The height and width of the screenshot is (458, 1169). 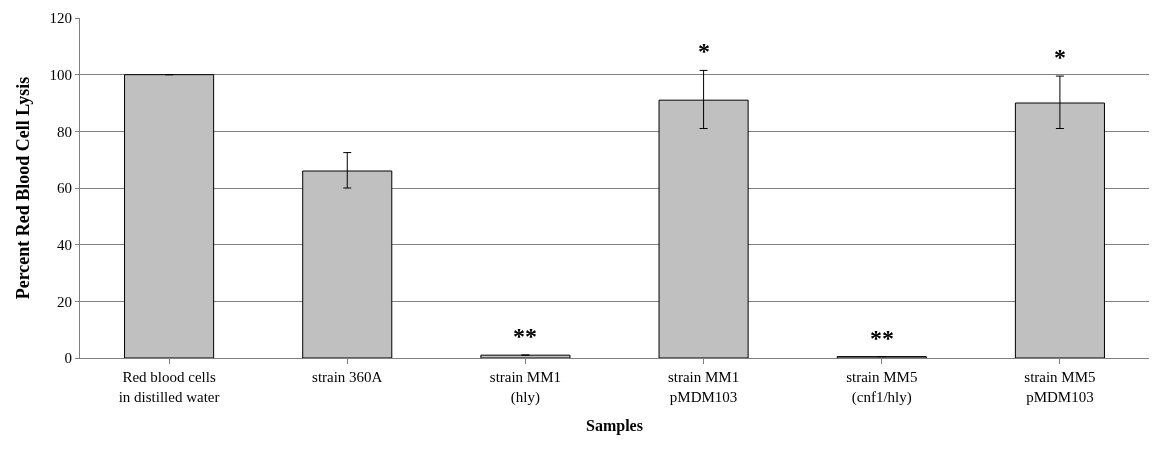 I want to click on x-axis-title: Samples, so click(x=614, y=426).